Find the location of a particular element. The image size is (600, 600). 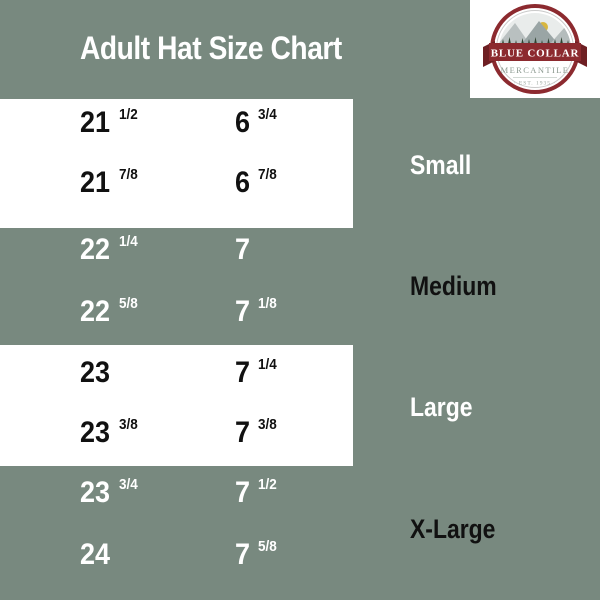

cell-inches: 21 7/8 is located at coordinates (110, 182).